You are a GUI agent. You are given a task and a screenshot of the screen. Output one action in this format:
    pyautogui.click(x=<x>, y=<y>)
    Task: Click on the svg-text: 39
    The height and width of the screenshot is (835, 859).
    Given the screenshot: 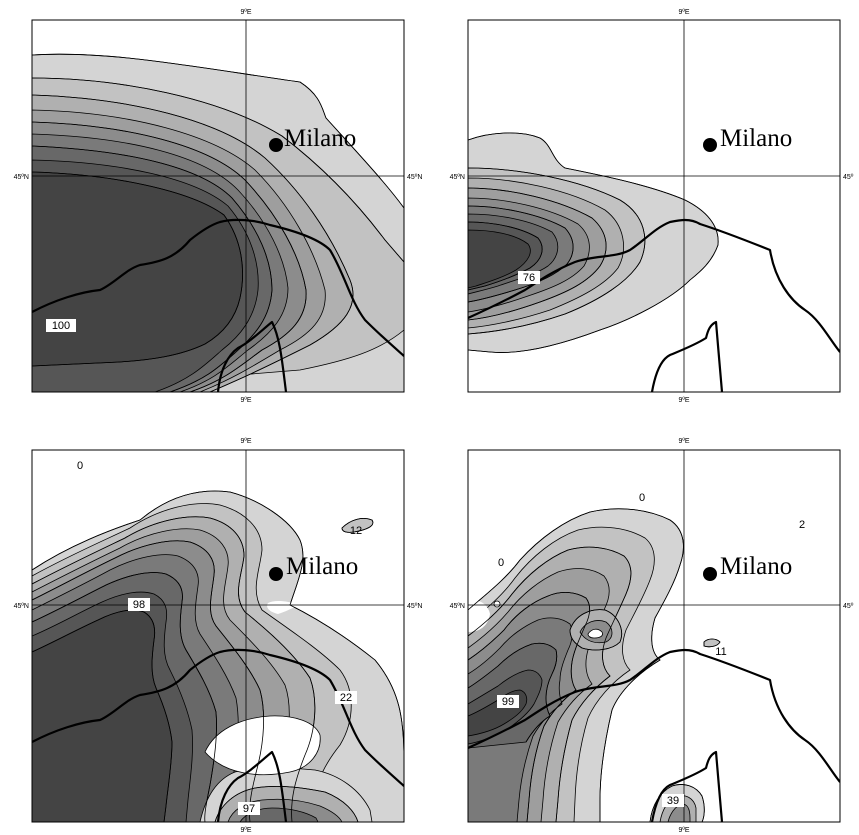 What is the action you would take?
    pyautogui.click(x=673, y=801)
    